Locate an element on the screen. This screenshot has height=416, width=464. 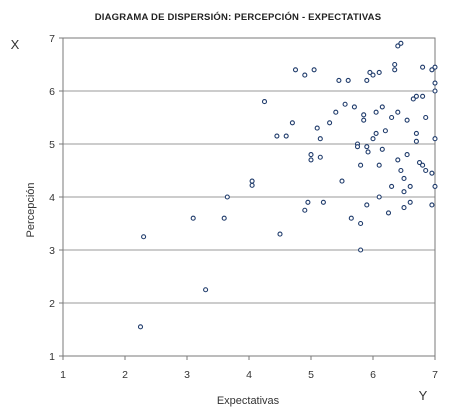
y-tick-label: 4 is located at coordinates (52, 198).